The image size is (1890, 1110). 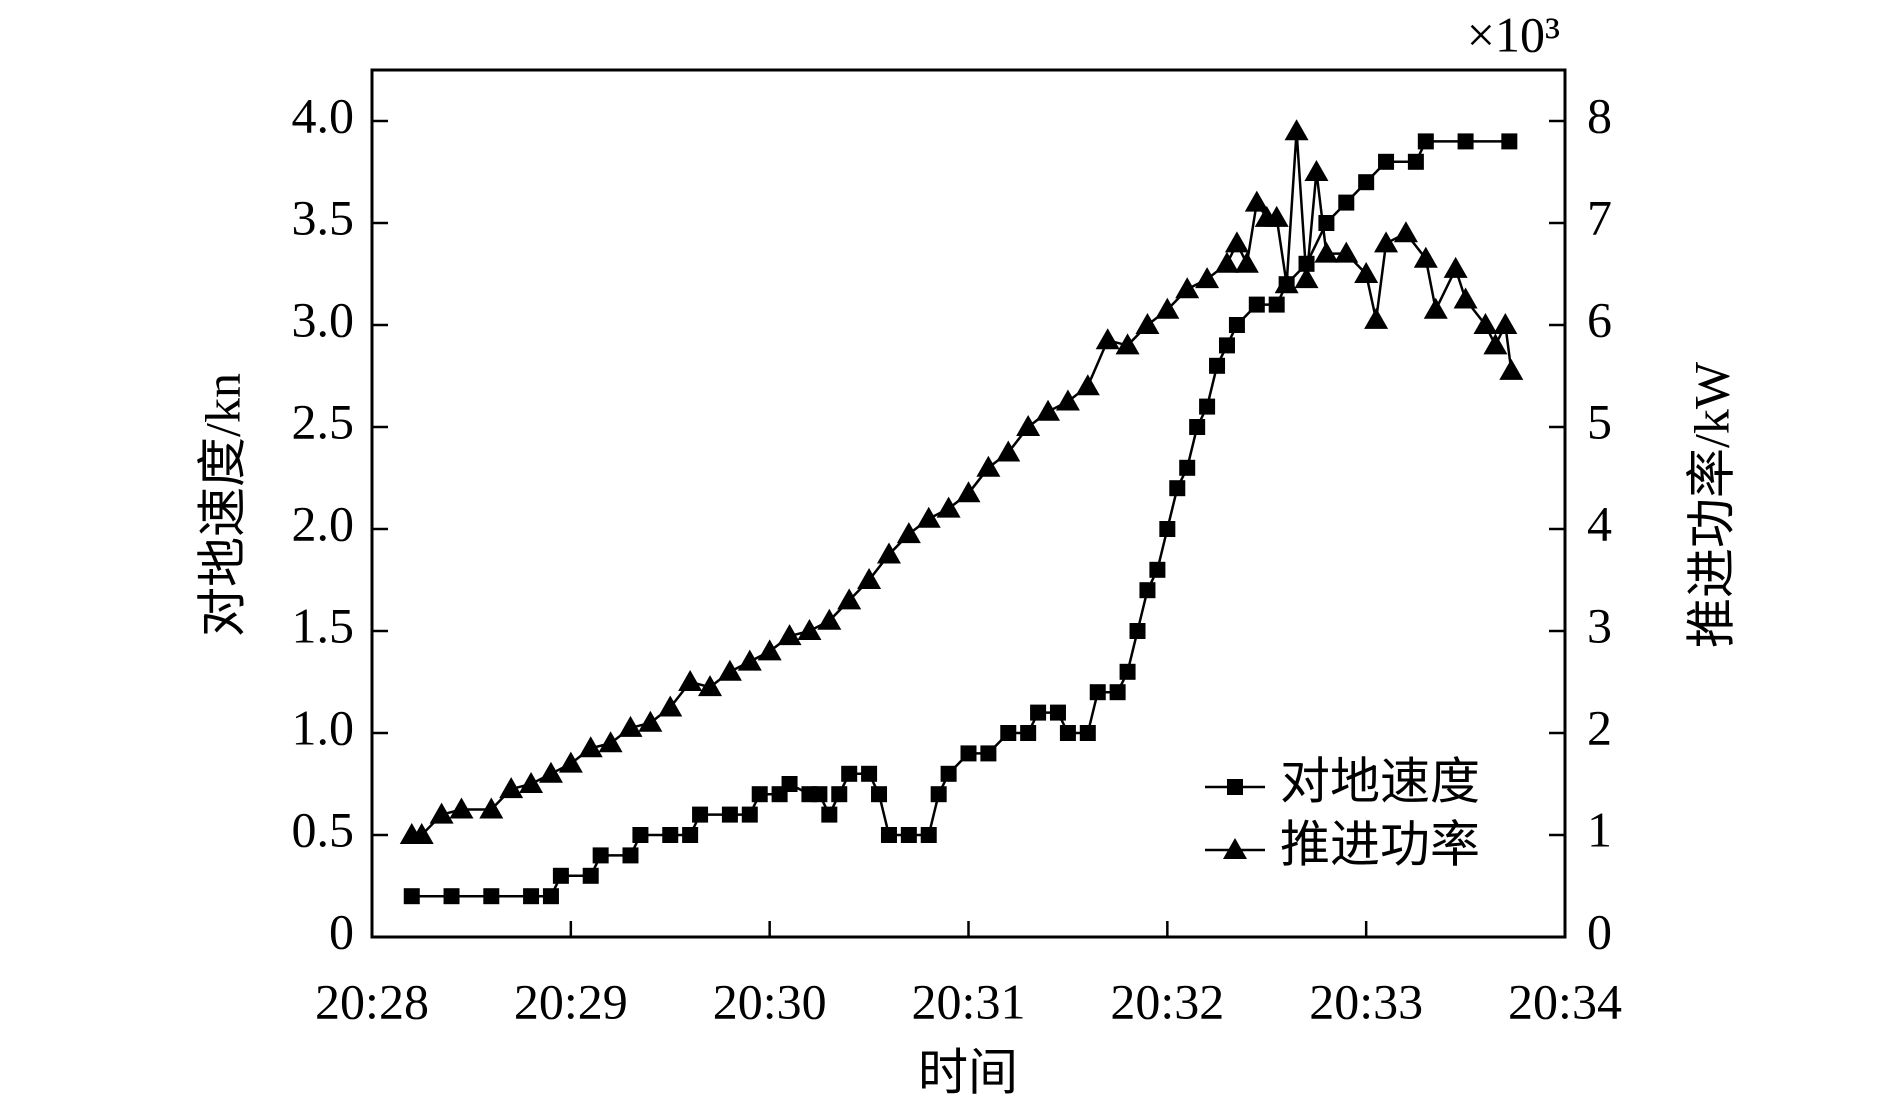 I want to click on y2-multiplier: ×10³, so click(x=1513, y=34).